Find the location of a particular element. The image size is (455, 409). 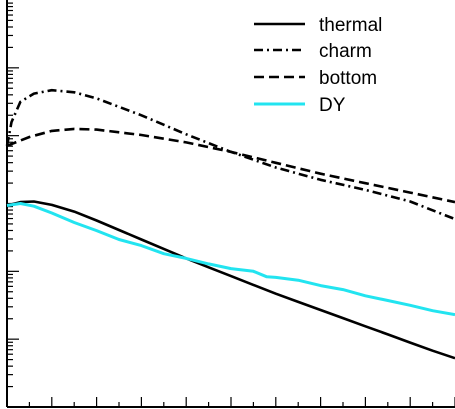

legend: thermal charm bottom DY is located at coordinates (318, 65).